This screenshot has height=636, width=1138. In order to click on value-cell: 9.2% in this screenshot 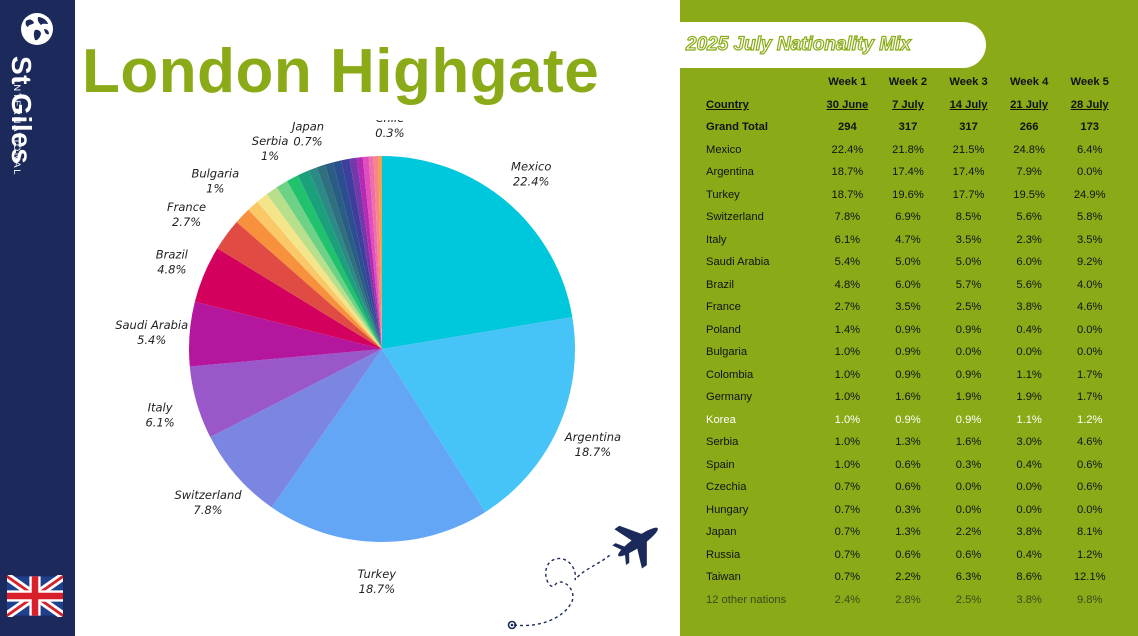, I will do `click(1089, 262)`.